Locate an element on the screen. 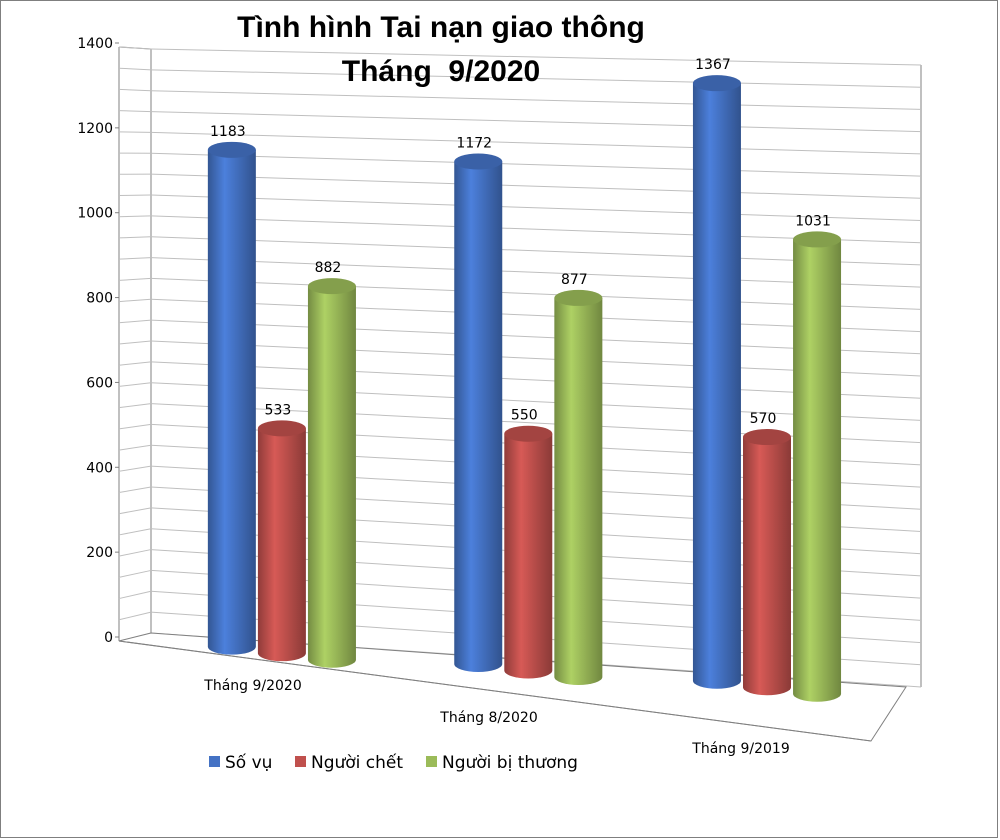 The height and width of the screenshot is (840, 1000). x-axis-categories: Tháng 9/2020 Tháng 8/2020 Tháng 9/2019 is located at coordinates (496, 717).